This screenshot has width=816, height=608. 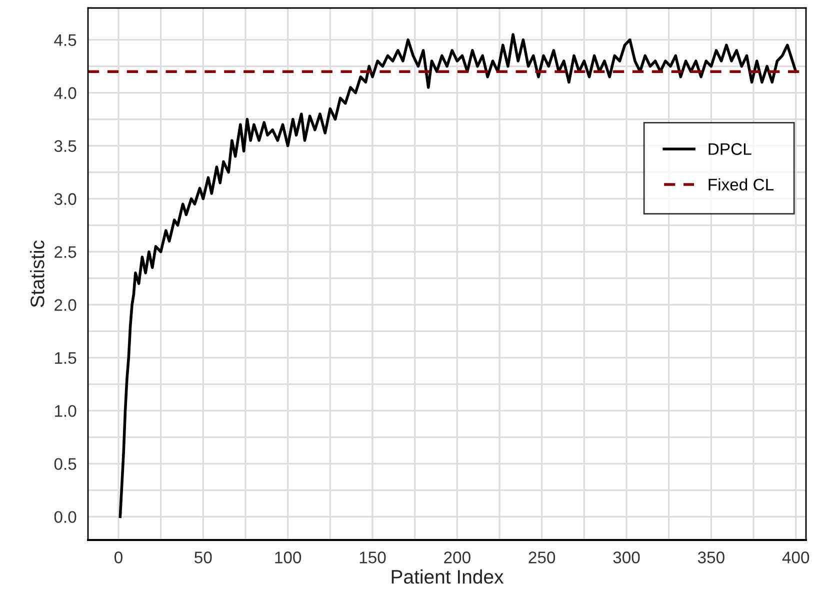 I want to click on y-tick-label: 0.5, so click(x=65, y=464).